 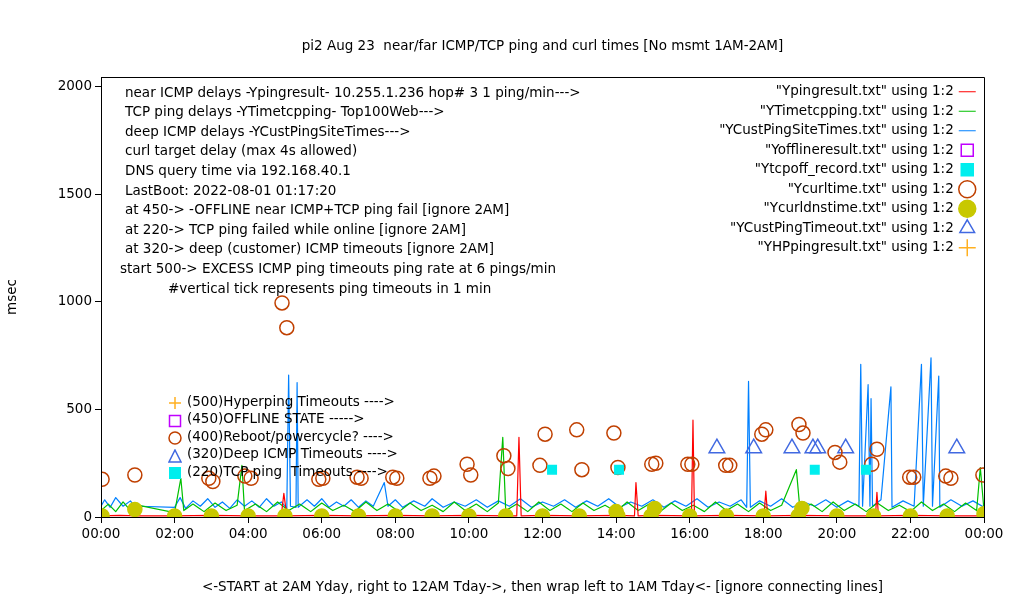 I want to click on legend-label: "YHPpingresult.txt" using 1:2, so click(x=855, y=246).